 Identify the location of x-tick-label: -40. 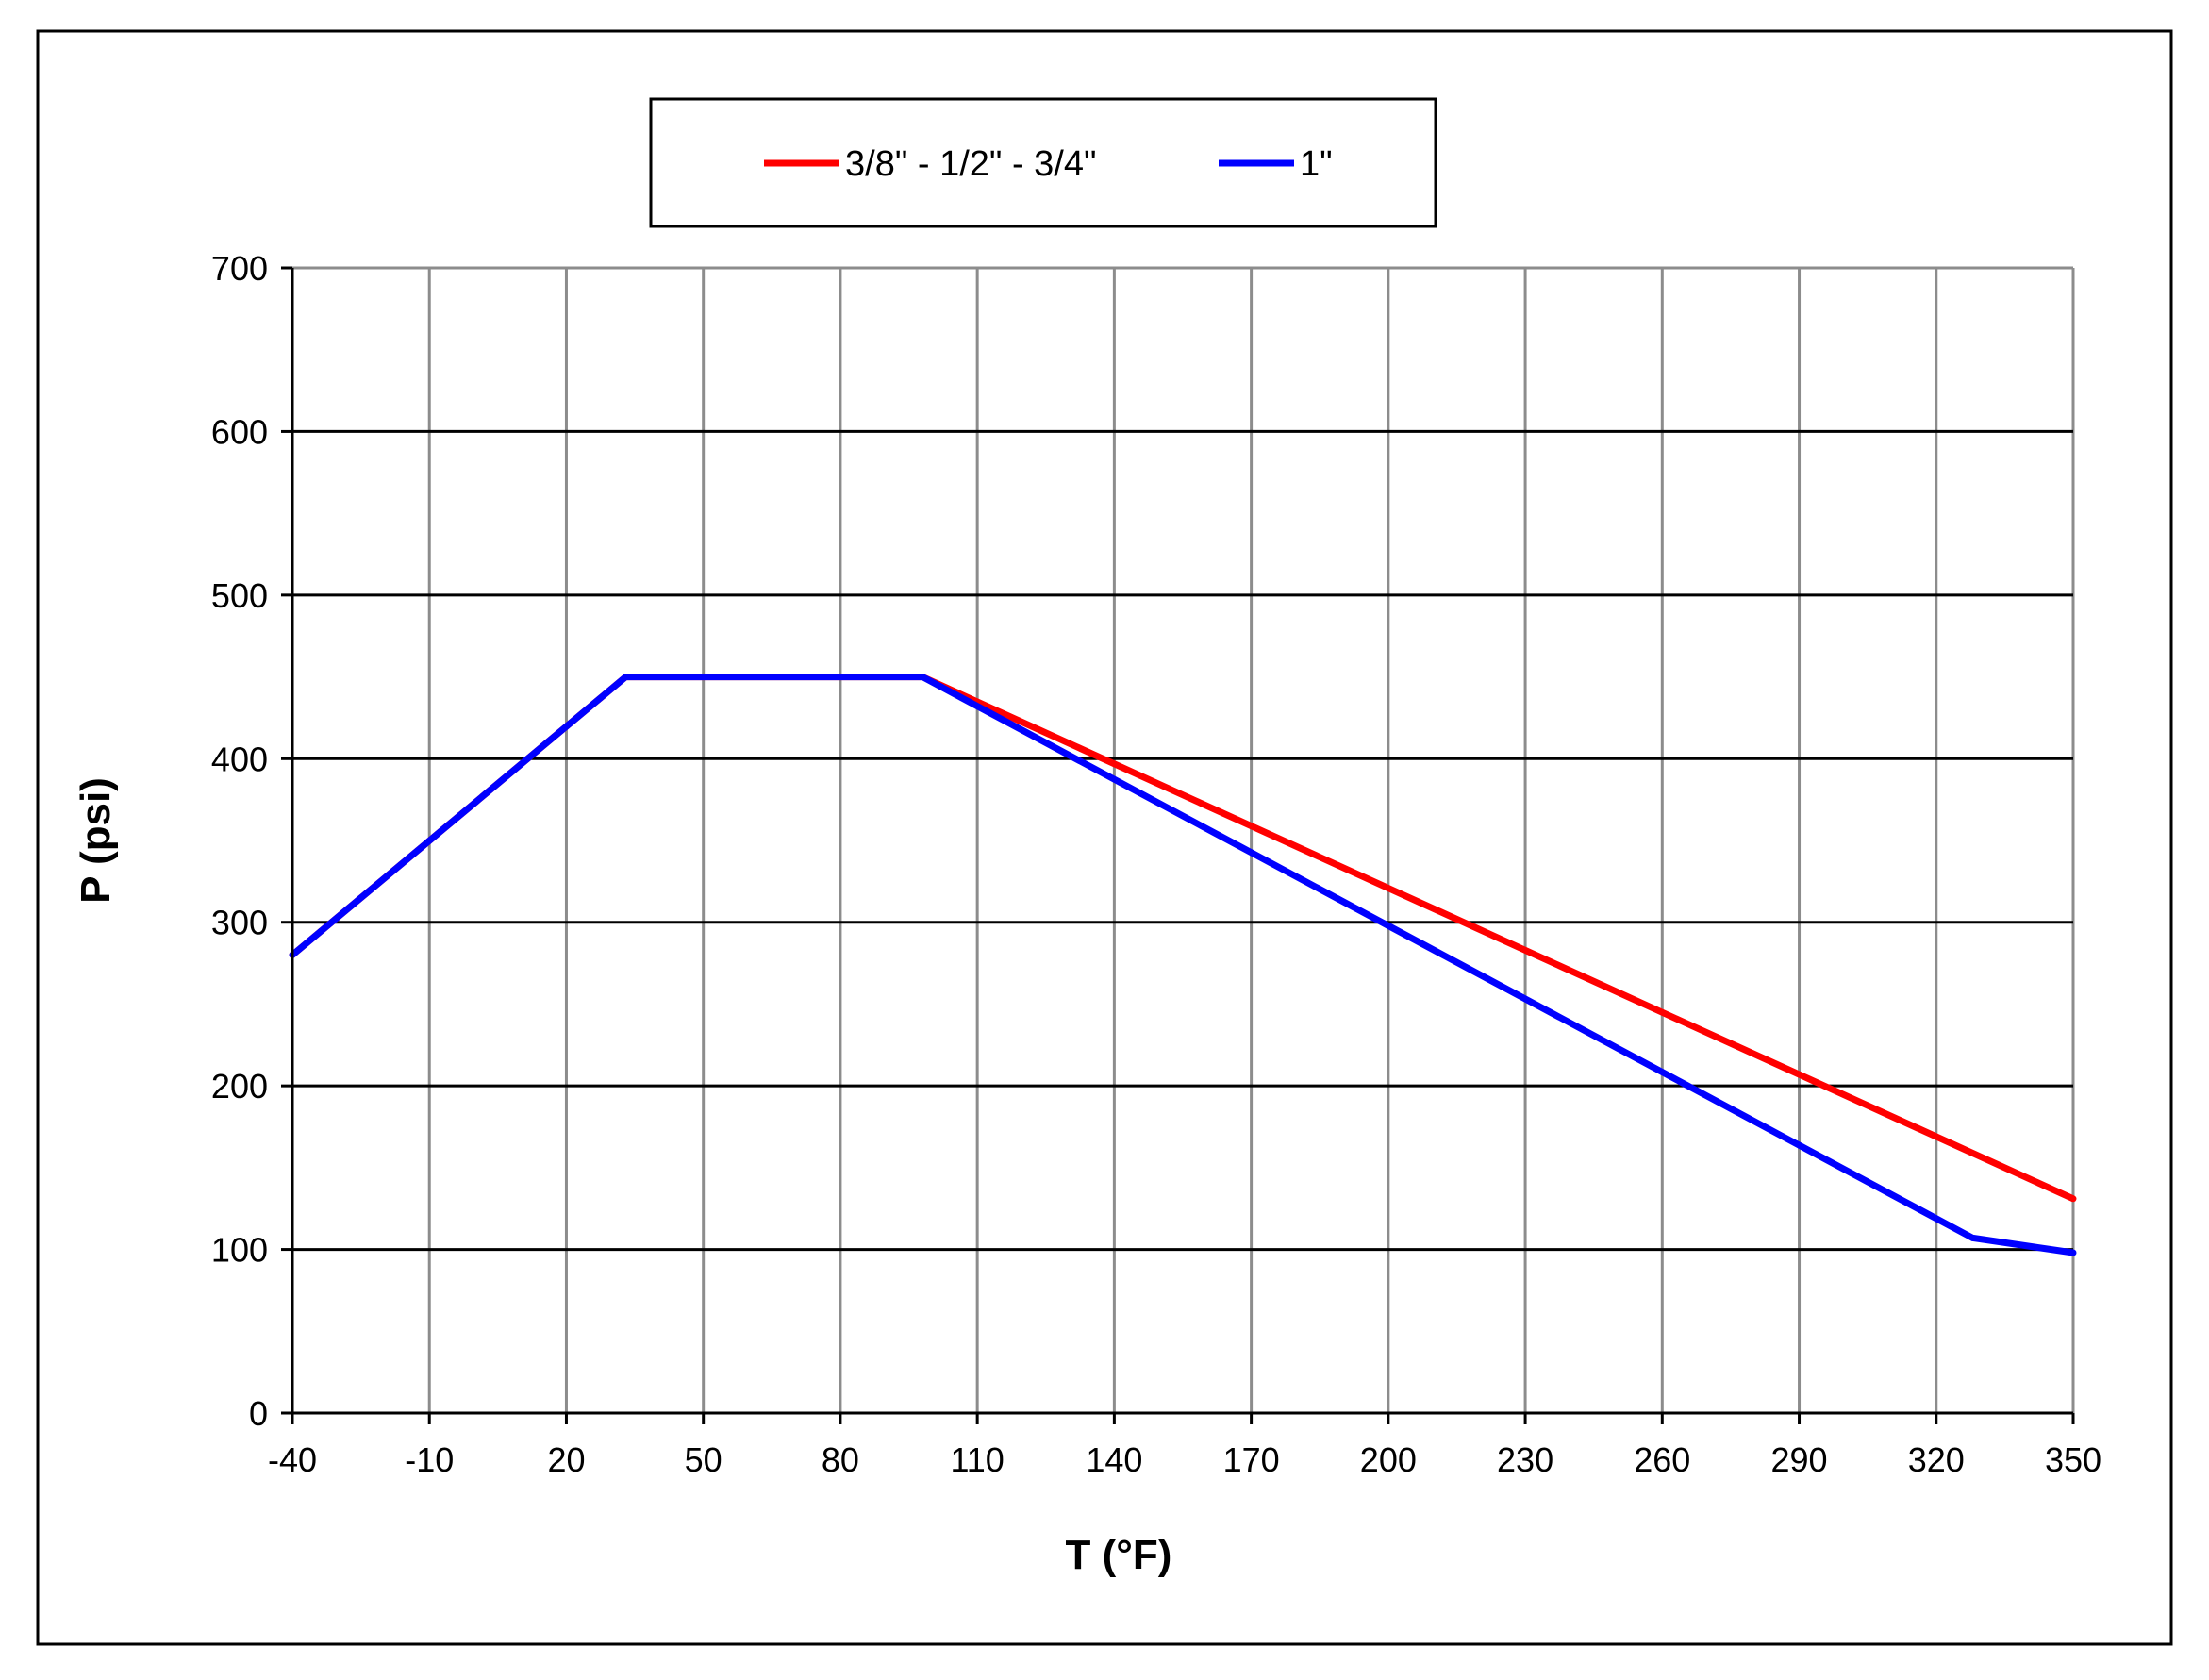
(293, 1459).